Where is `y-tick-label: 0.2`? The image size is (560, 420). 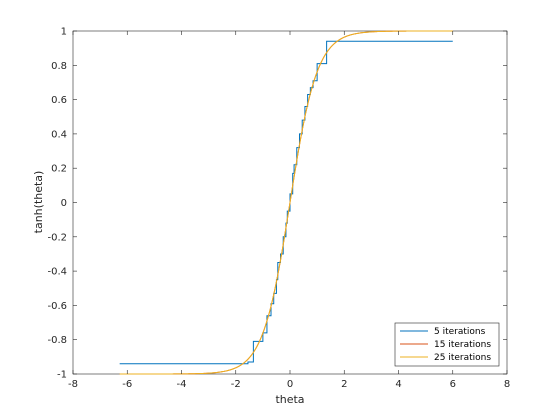 y-tick-label: 0.2 is located at coordinates (59, 169).